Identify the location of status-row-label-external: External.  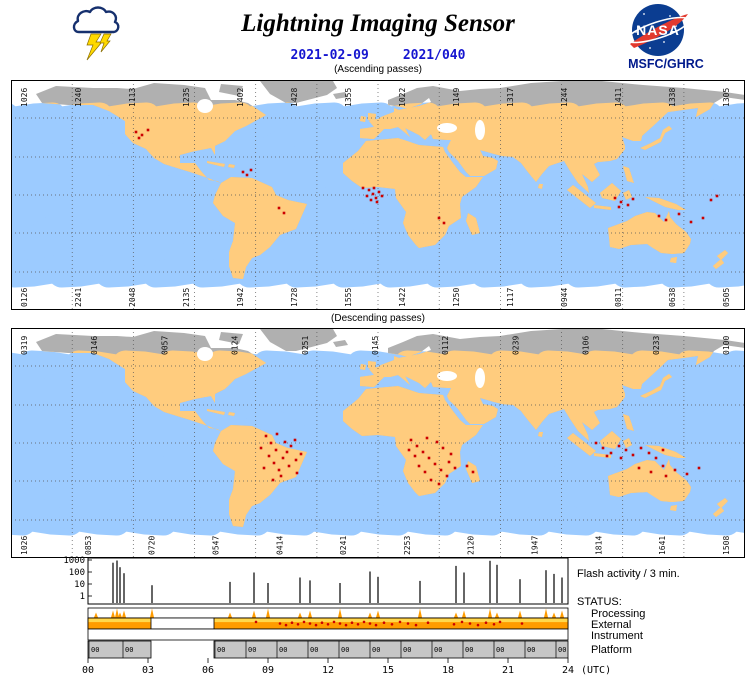
(611, 625).